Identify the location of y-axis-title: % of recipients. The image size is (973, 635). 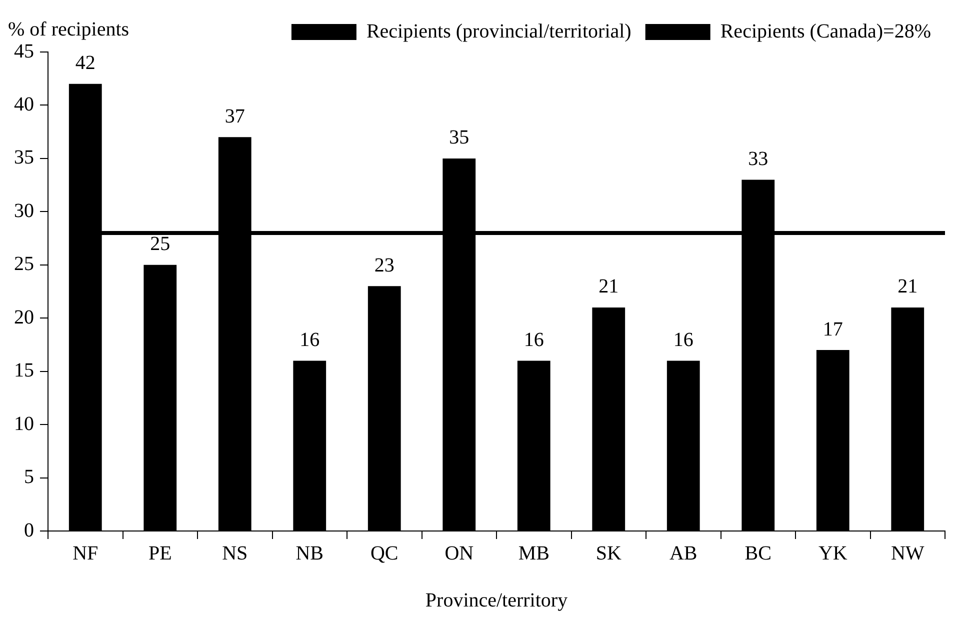
(69, 29).